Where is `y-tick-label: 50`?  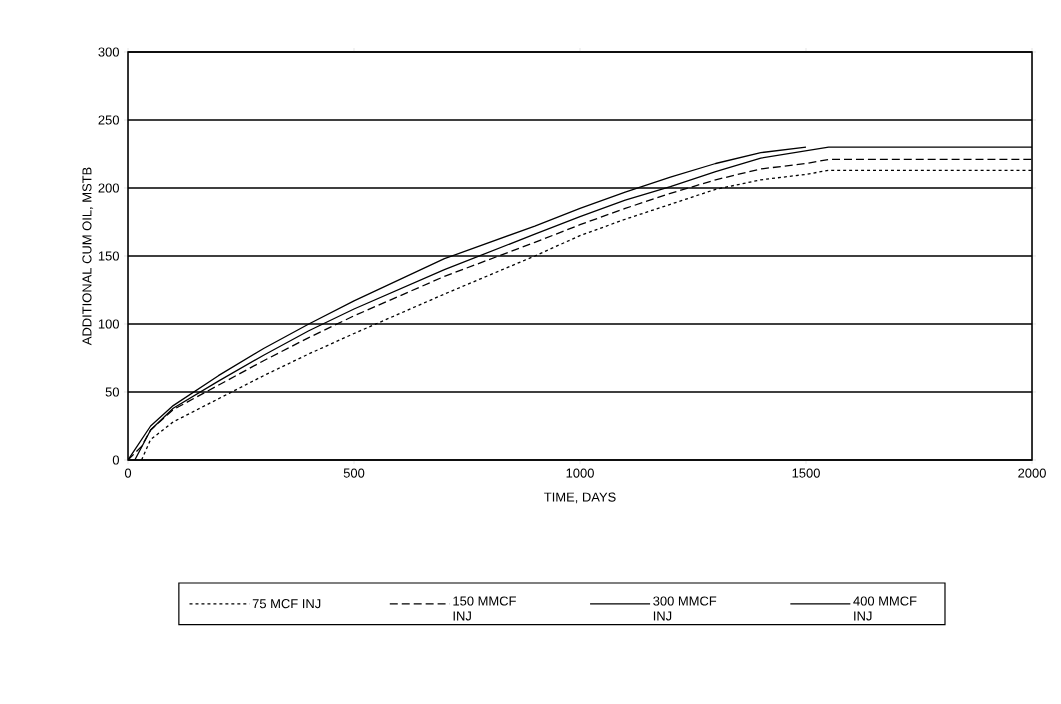
y-tick-label: 50 is located at coordinates (112, 392).